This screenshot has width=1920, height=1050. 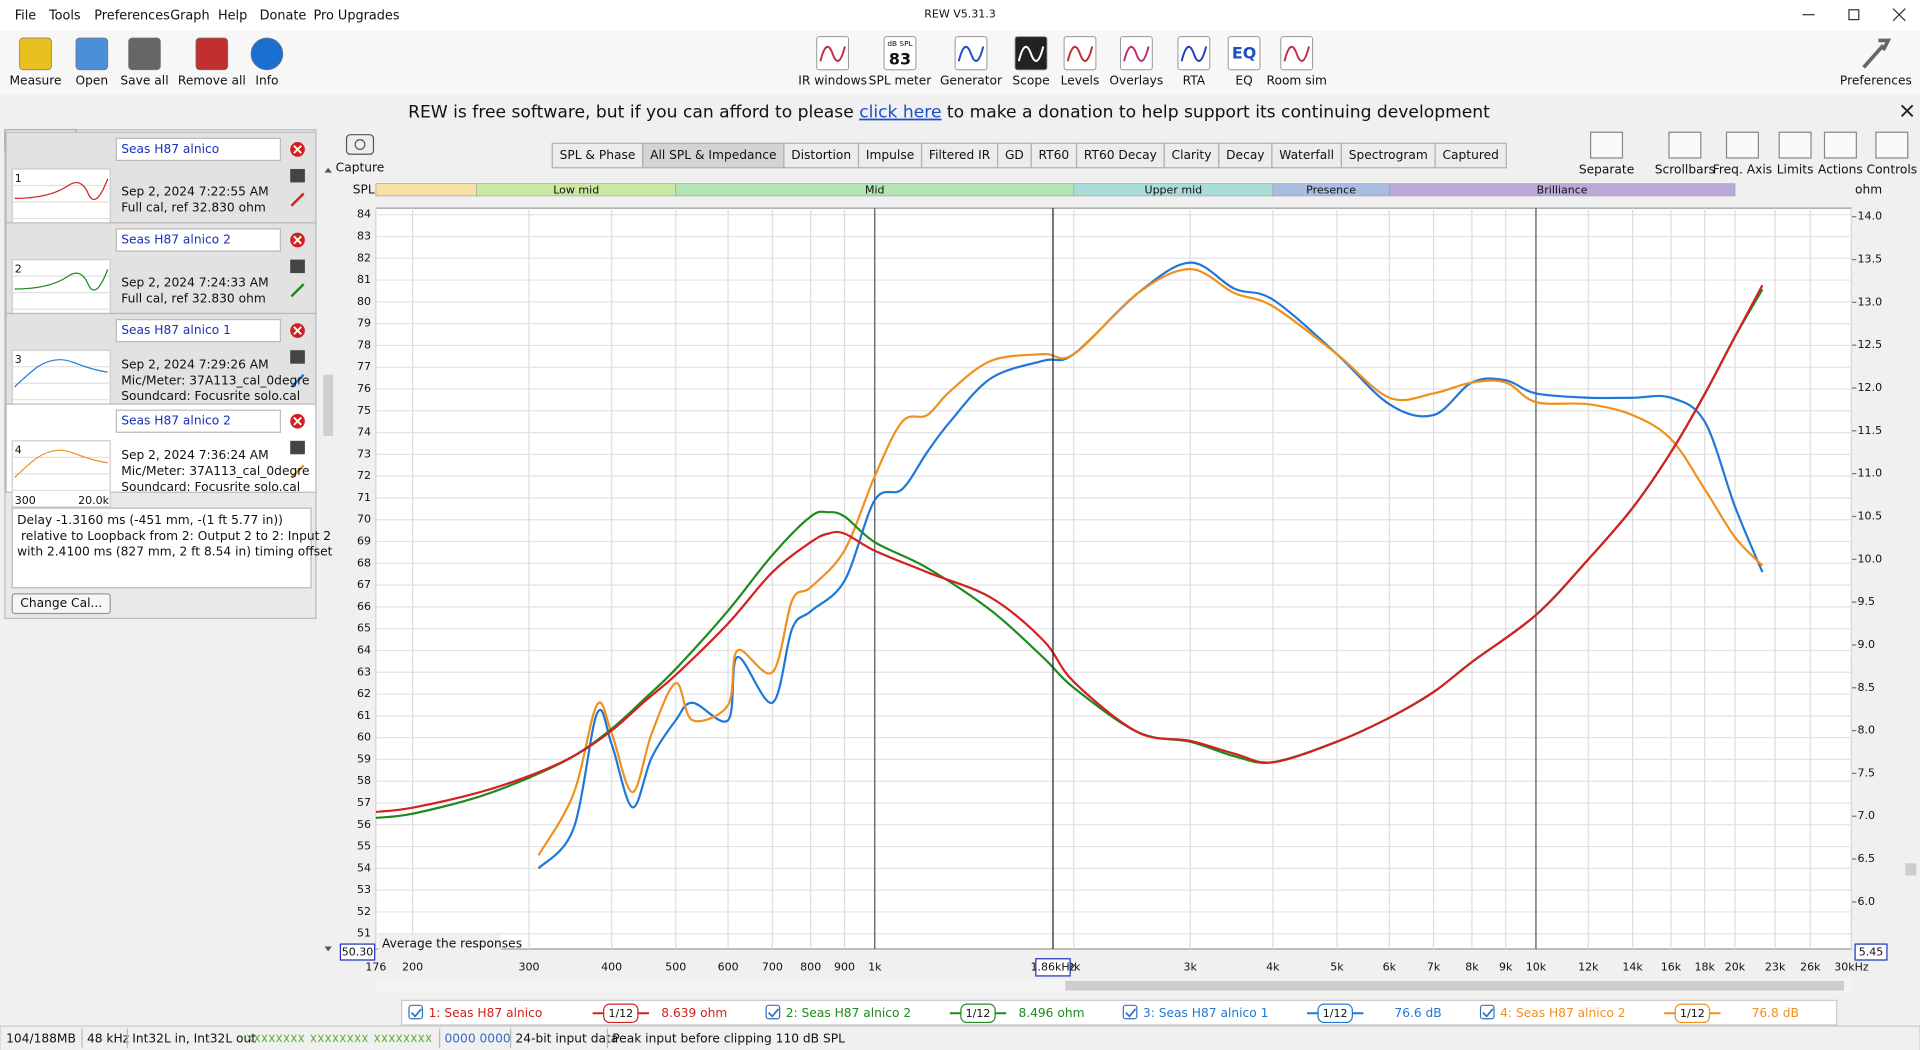 I want to click on y-min-box, so click(x=357, y=952).